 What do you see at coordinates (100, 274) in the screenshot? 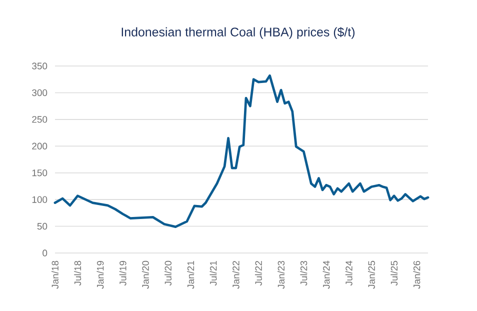
I see `x-tick-label: Jan/19` at bounding box center [100, 274].